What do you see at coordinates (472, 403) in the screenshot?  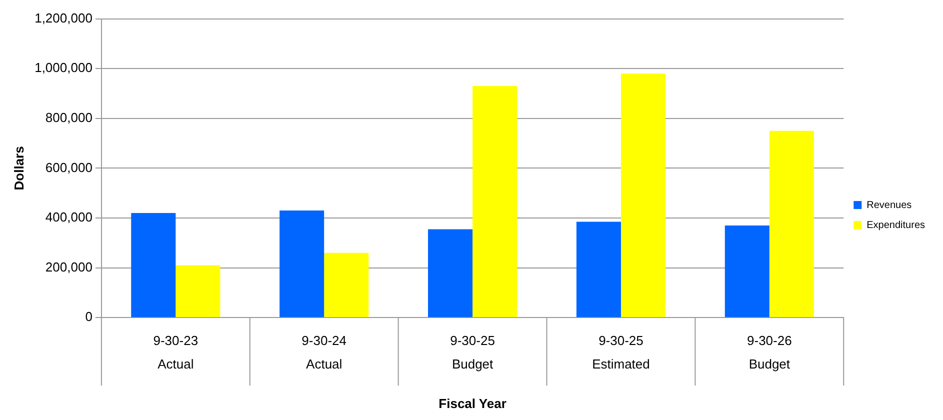 I see `x-axis-title: Fiscal Year` at bounding box center [472, 403].